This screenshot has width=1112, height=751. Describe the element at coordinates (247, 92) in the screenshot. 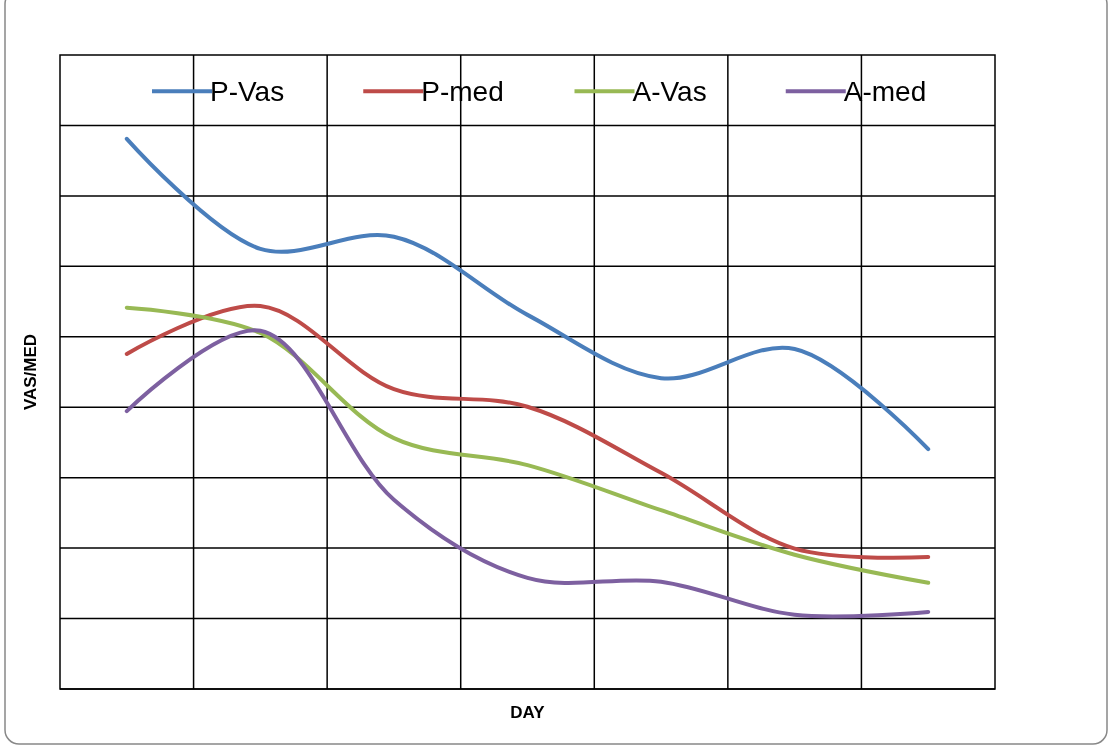

I see `legend-label: P-Vas` at that location.